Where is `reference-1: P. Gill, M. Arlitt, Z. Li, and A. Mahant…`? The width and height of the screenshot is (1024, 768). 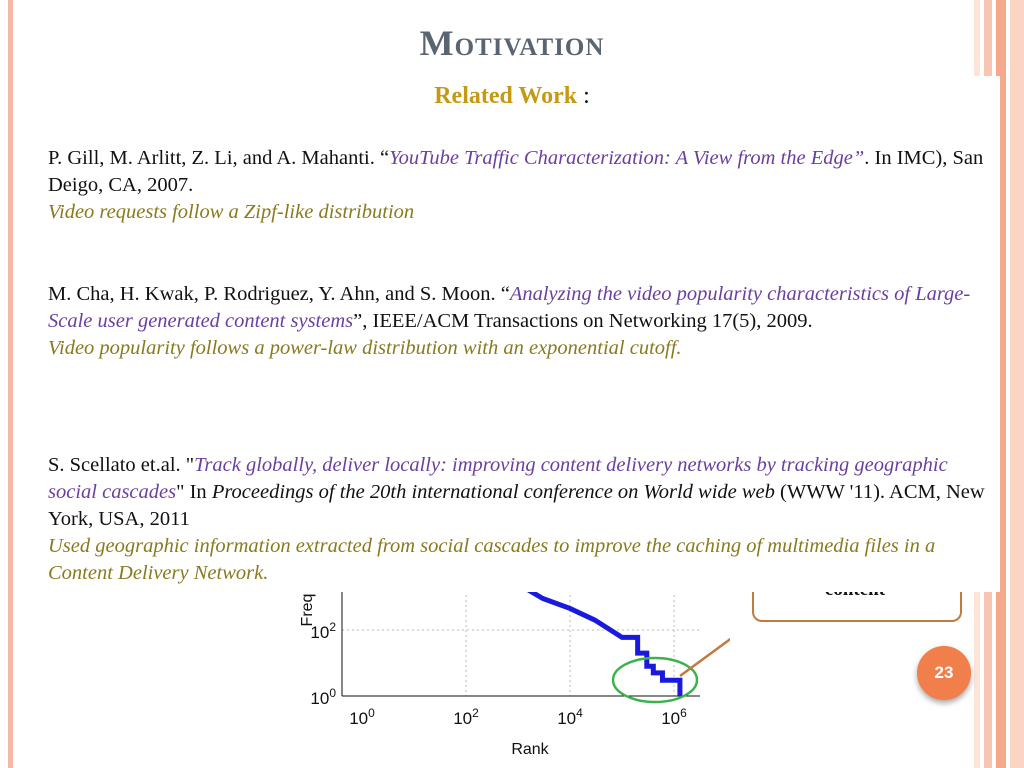 reference-1: P. Gill, M. Arlitt, Z. Li, and A. Mahant… is located at coordinates (523, 185).